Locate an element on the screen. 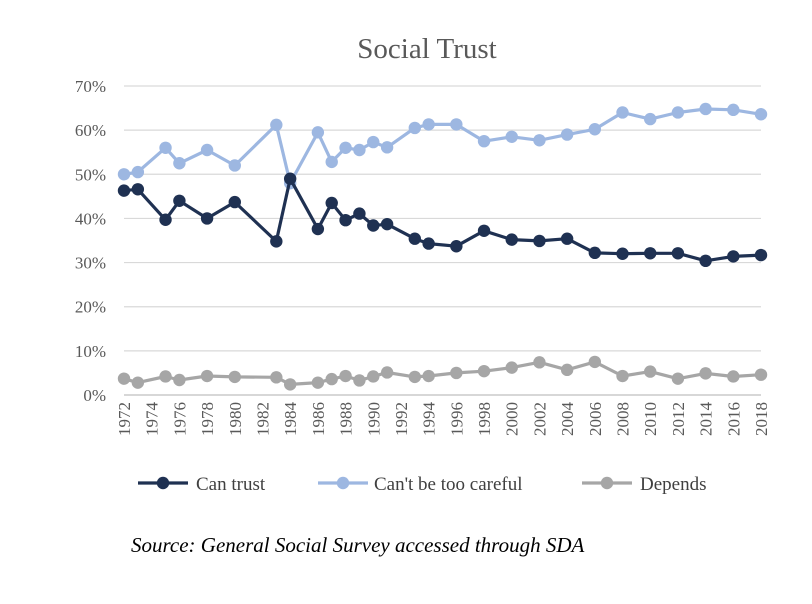  x-tick-label: 2018 is located at coordinates (761, 419).